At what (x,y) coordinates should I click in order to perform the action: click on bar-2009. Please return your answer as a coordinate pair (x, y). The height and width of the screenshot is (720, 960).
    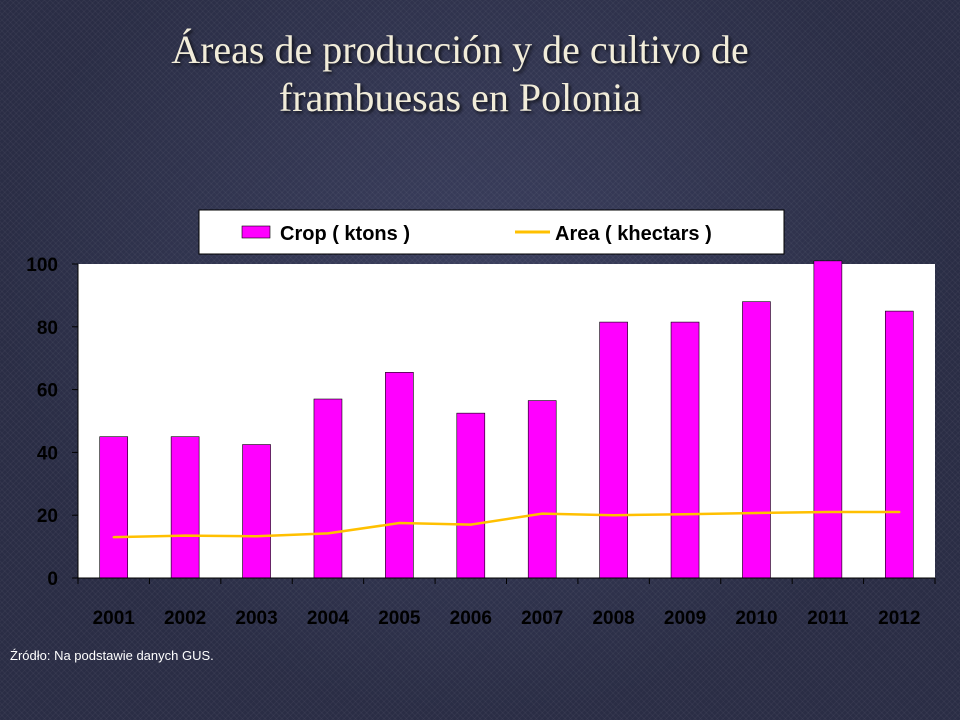
    Looking at the image, I should click on (685, 450).